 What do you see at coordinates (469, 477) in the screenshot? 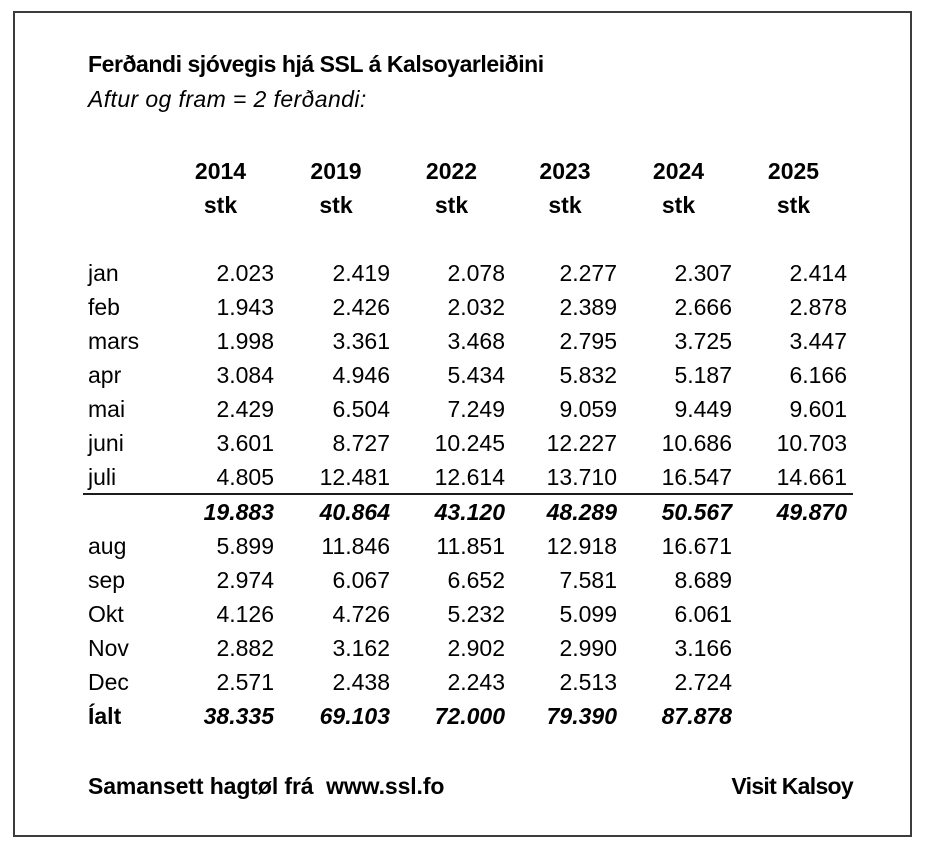
I see `value-cell: 12.614` at bounding box center [469, 477].